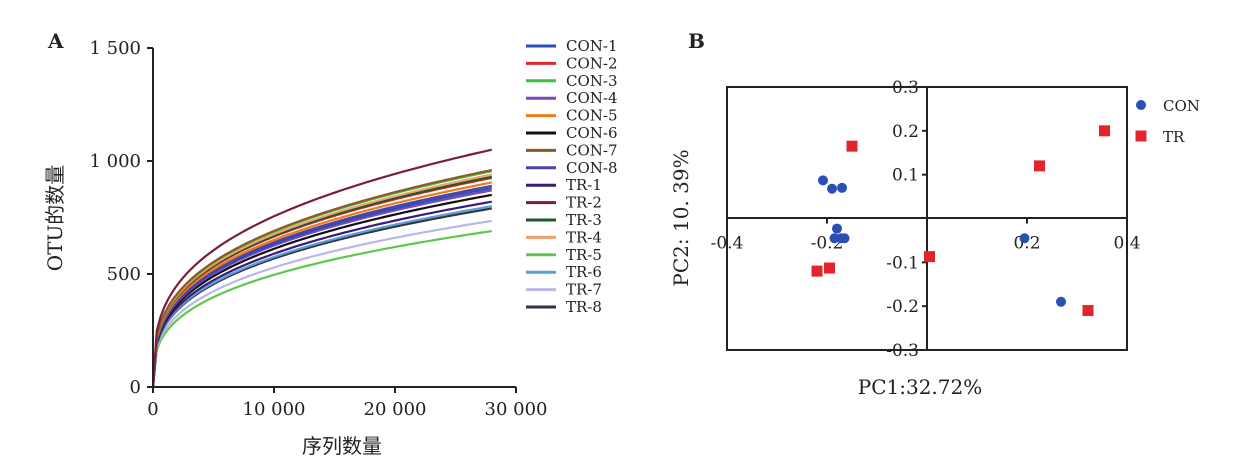 The image size is (1234, 469). I want to click on panel-a-curves, so click(322, 268).